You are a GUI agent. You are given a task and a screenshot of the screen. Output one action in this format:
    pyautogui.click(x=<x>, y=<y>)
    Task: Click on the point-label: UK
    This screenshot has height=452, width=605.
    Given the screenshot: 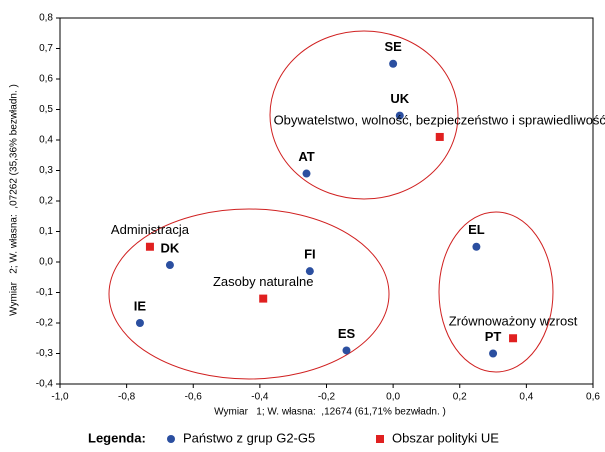 What is the action you would take?
    pyautogui.click(x=399, y=98)
    